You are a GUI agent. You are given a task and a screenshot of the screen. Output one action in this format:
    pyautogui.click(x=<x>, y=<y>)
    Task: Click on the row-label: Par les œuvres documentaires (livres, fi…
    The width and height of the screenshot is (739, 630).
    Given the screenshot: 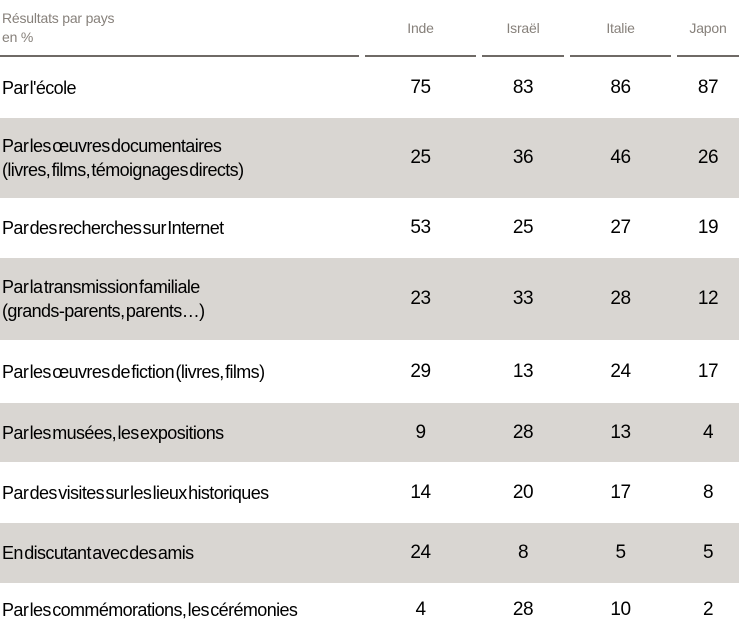 What is the action you would take?
    pyautogui.click(x=179, y=158)
    